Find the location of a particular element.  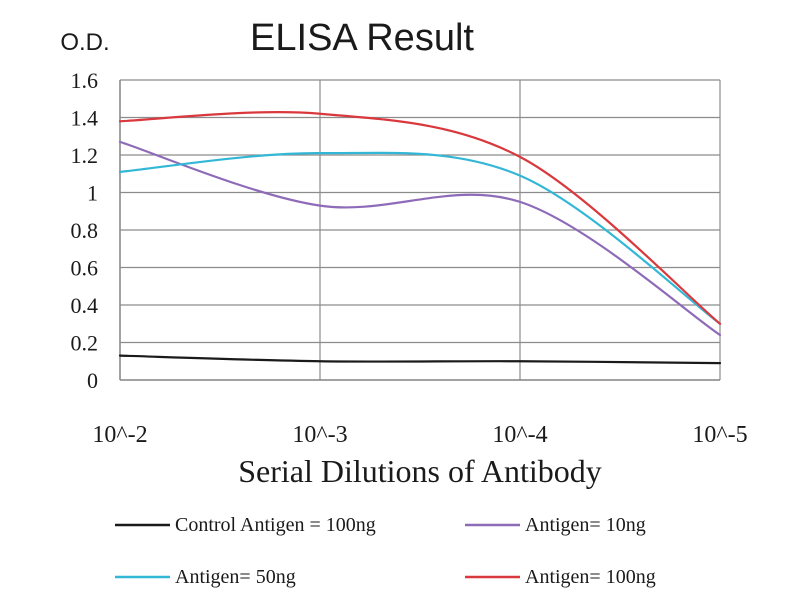

y-tick-label: 1.2 is located at coordinates (85, 155).